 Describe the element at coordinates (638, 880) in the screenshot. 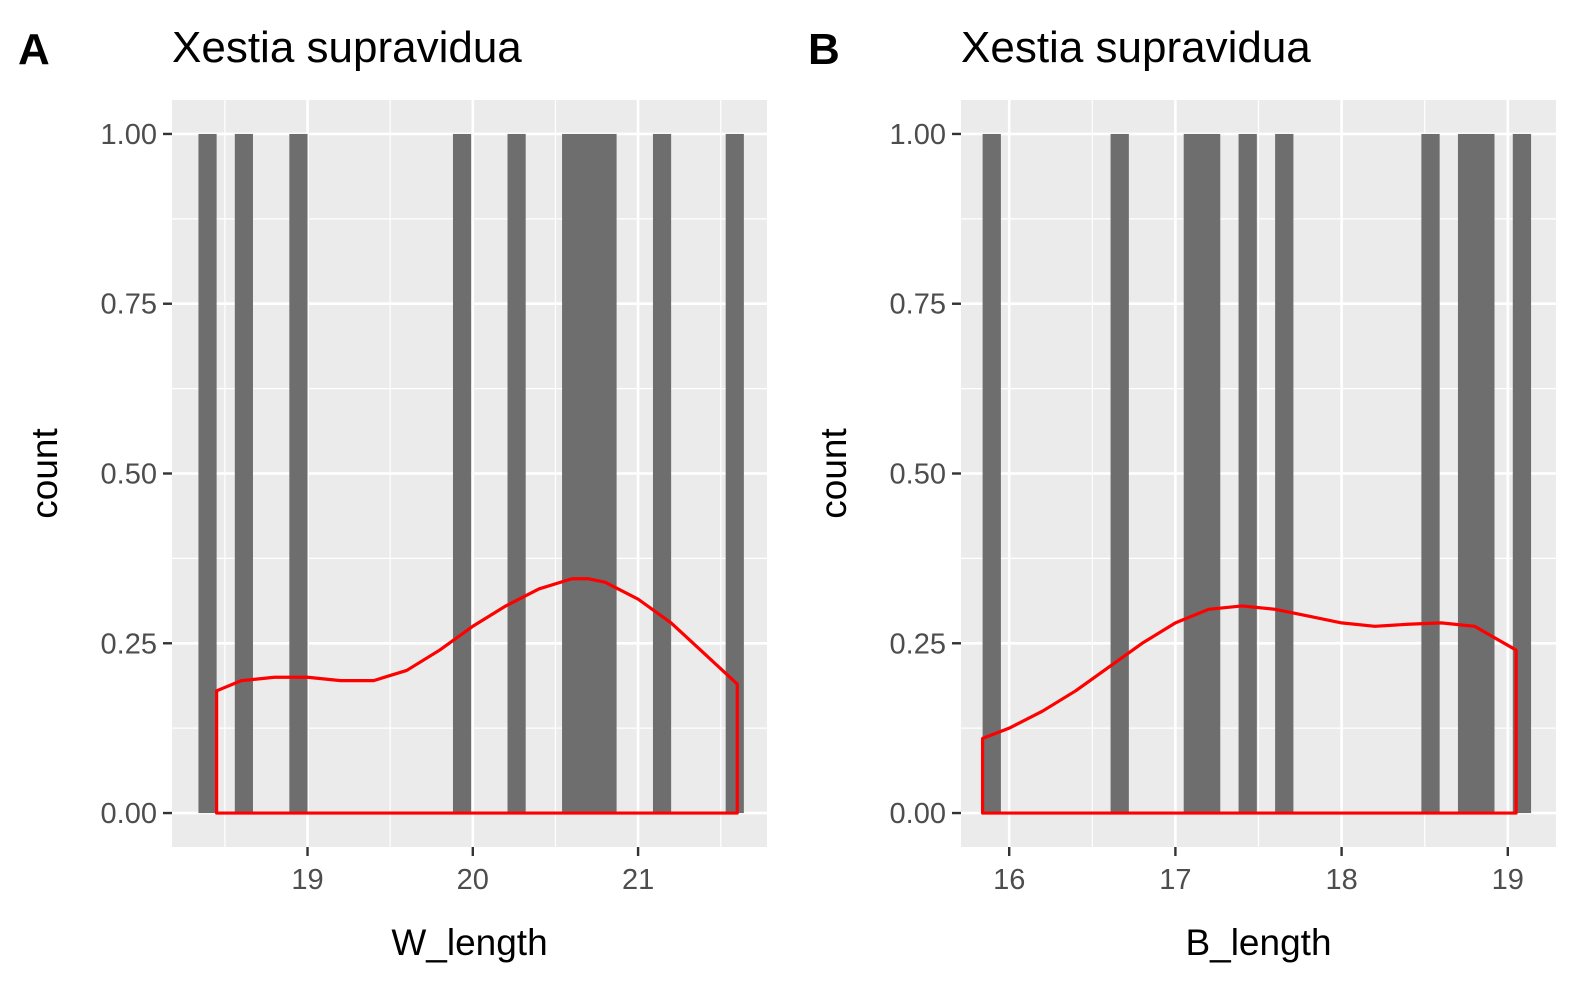

I see `x-tick-label: 21` at that location.